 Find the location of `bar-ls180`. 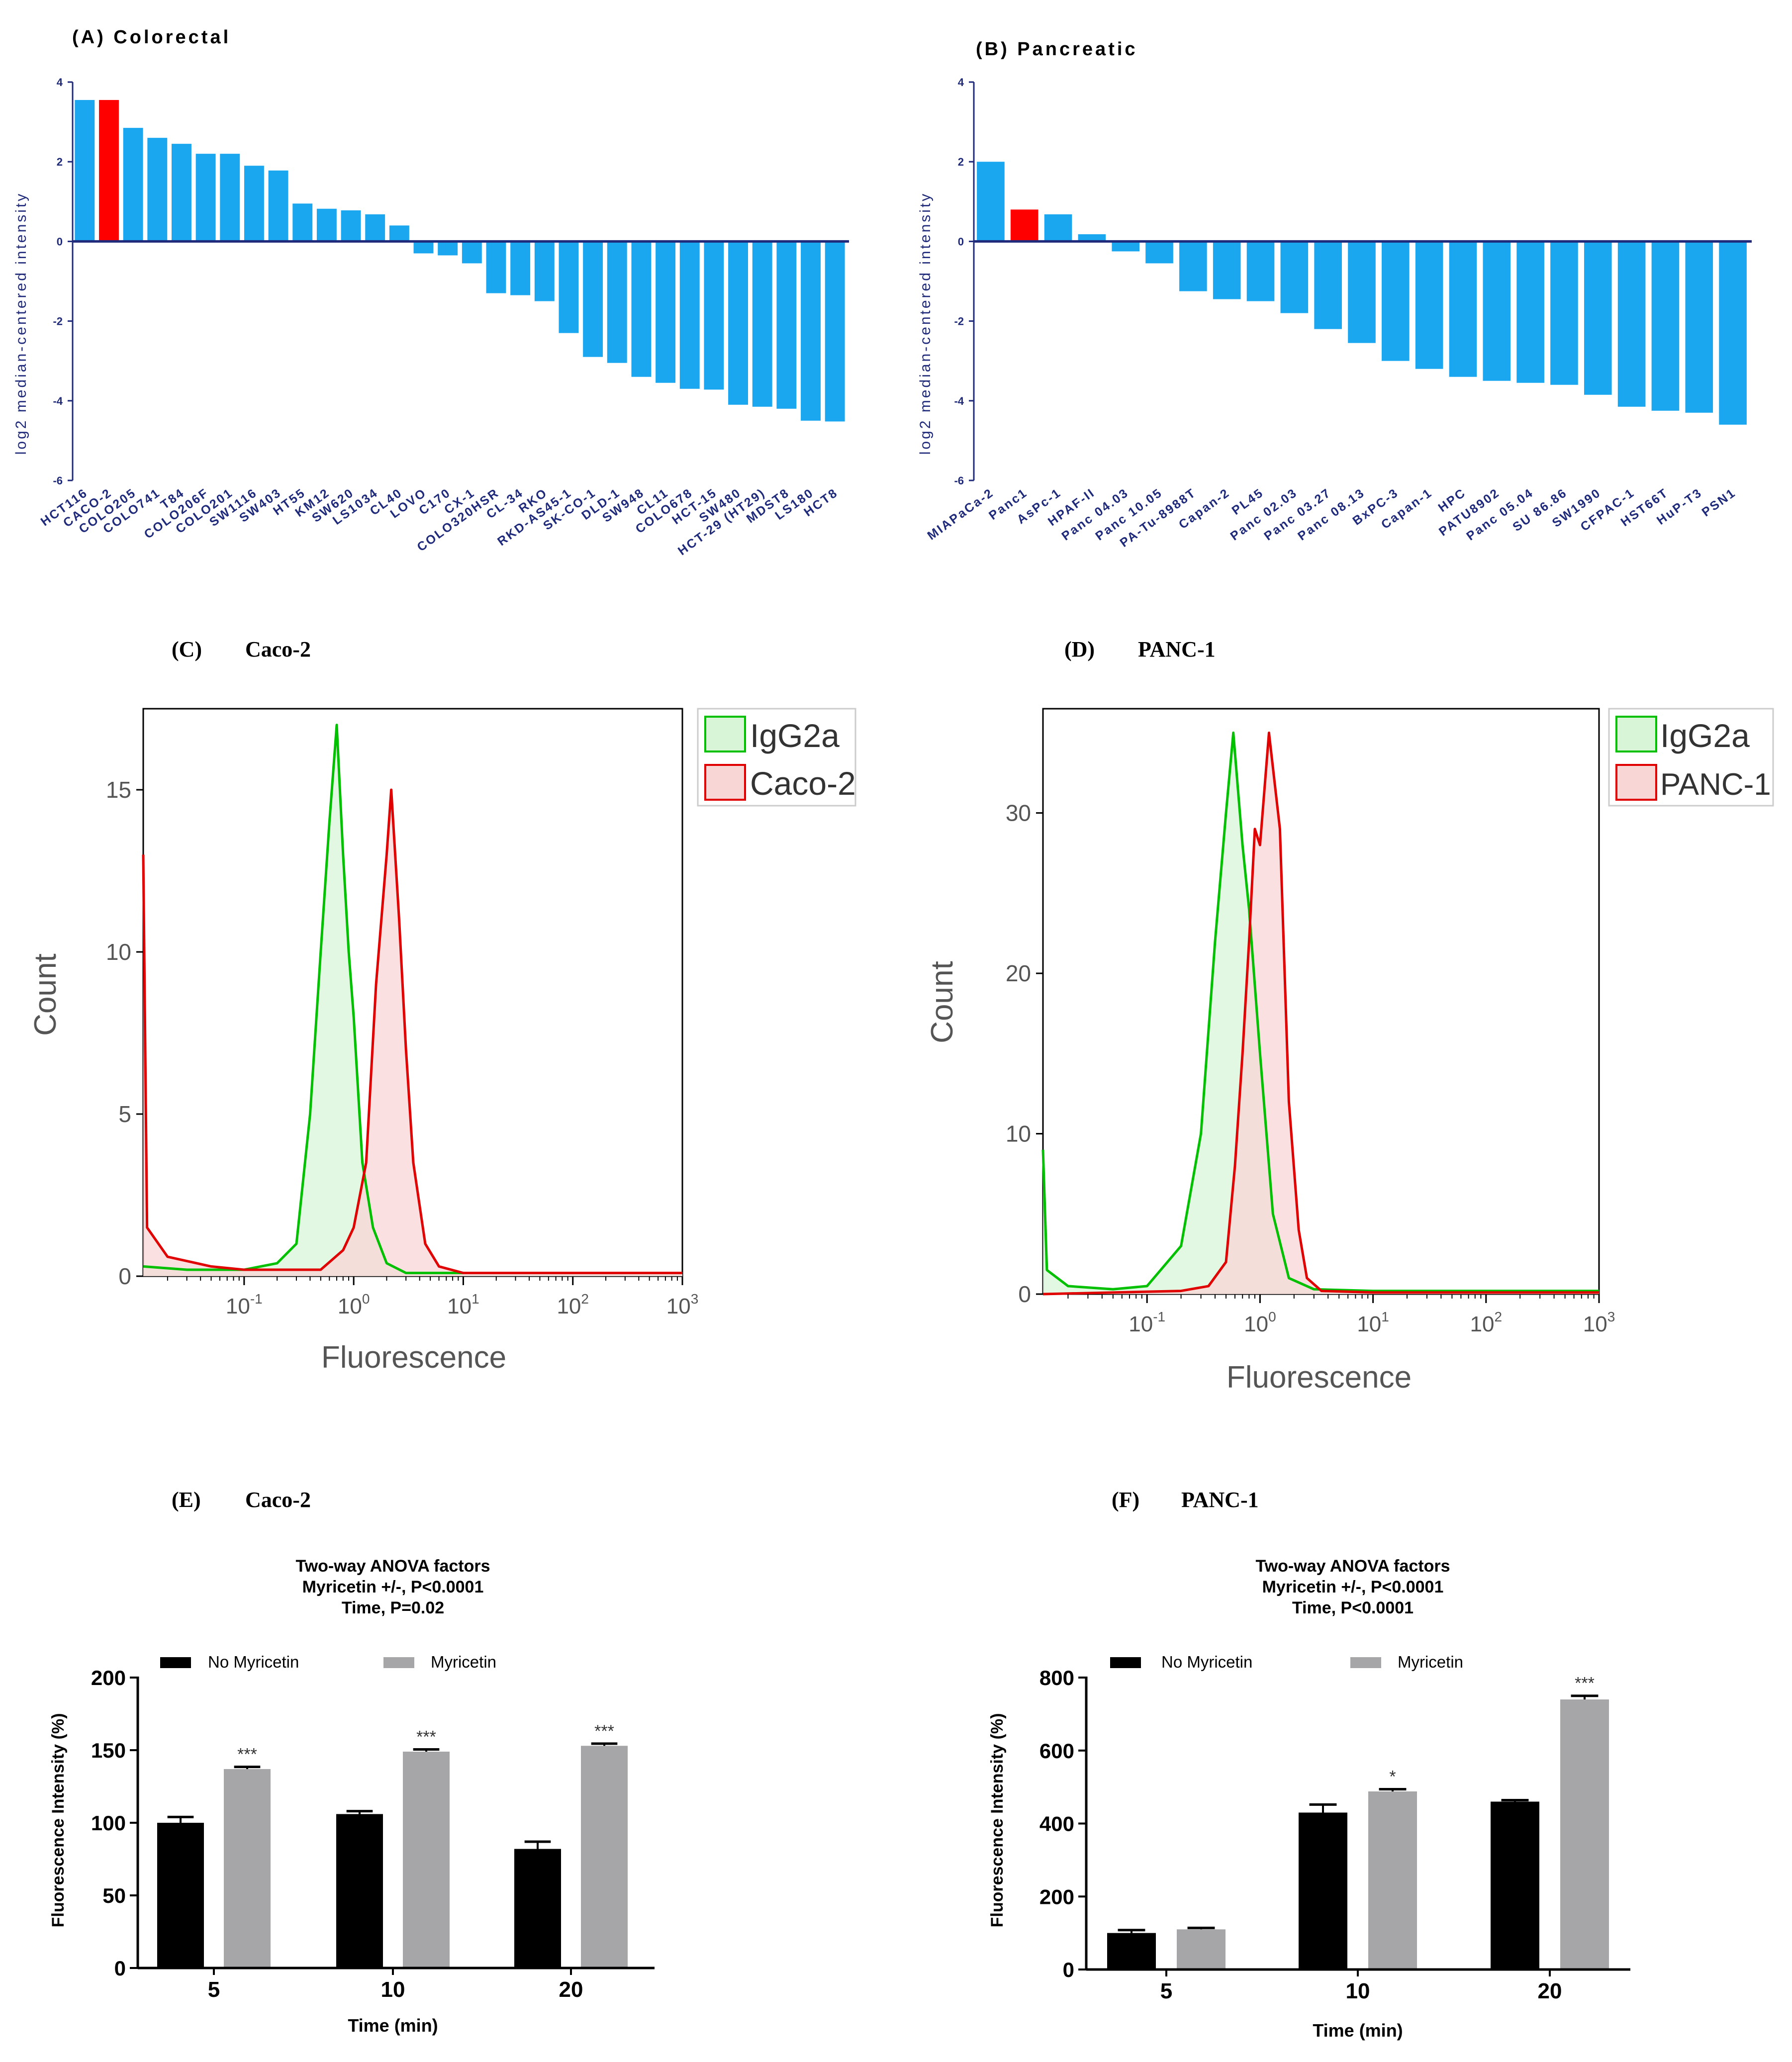

bar-ls180 is located at coordinates (811, 331).